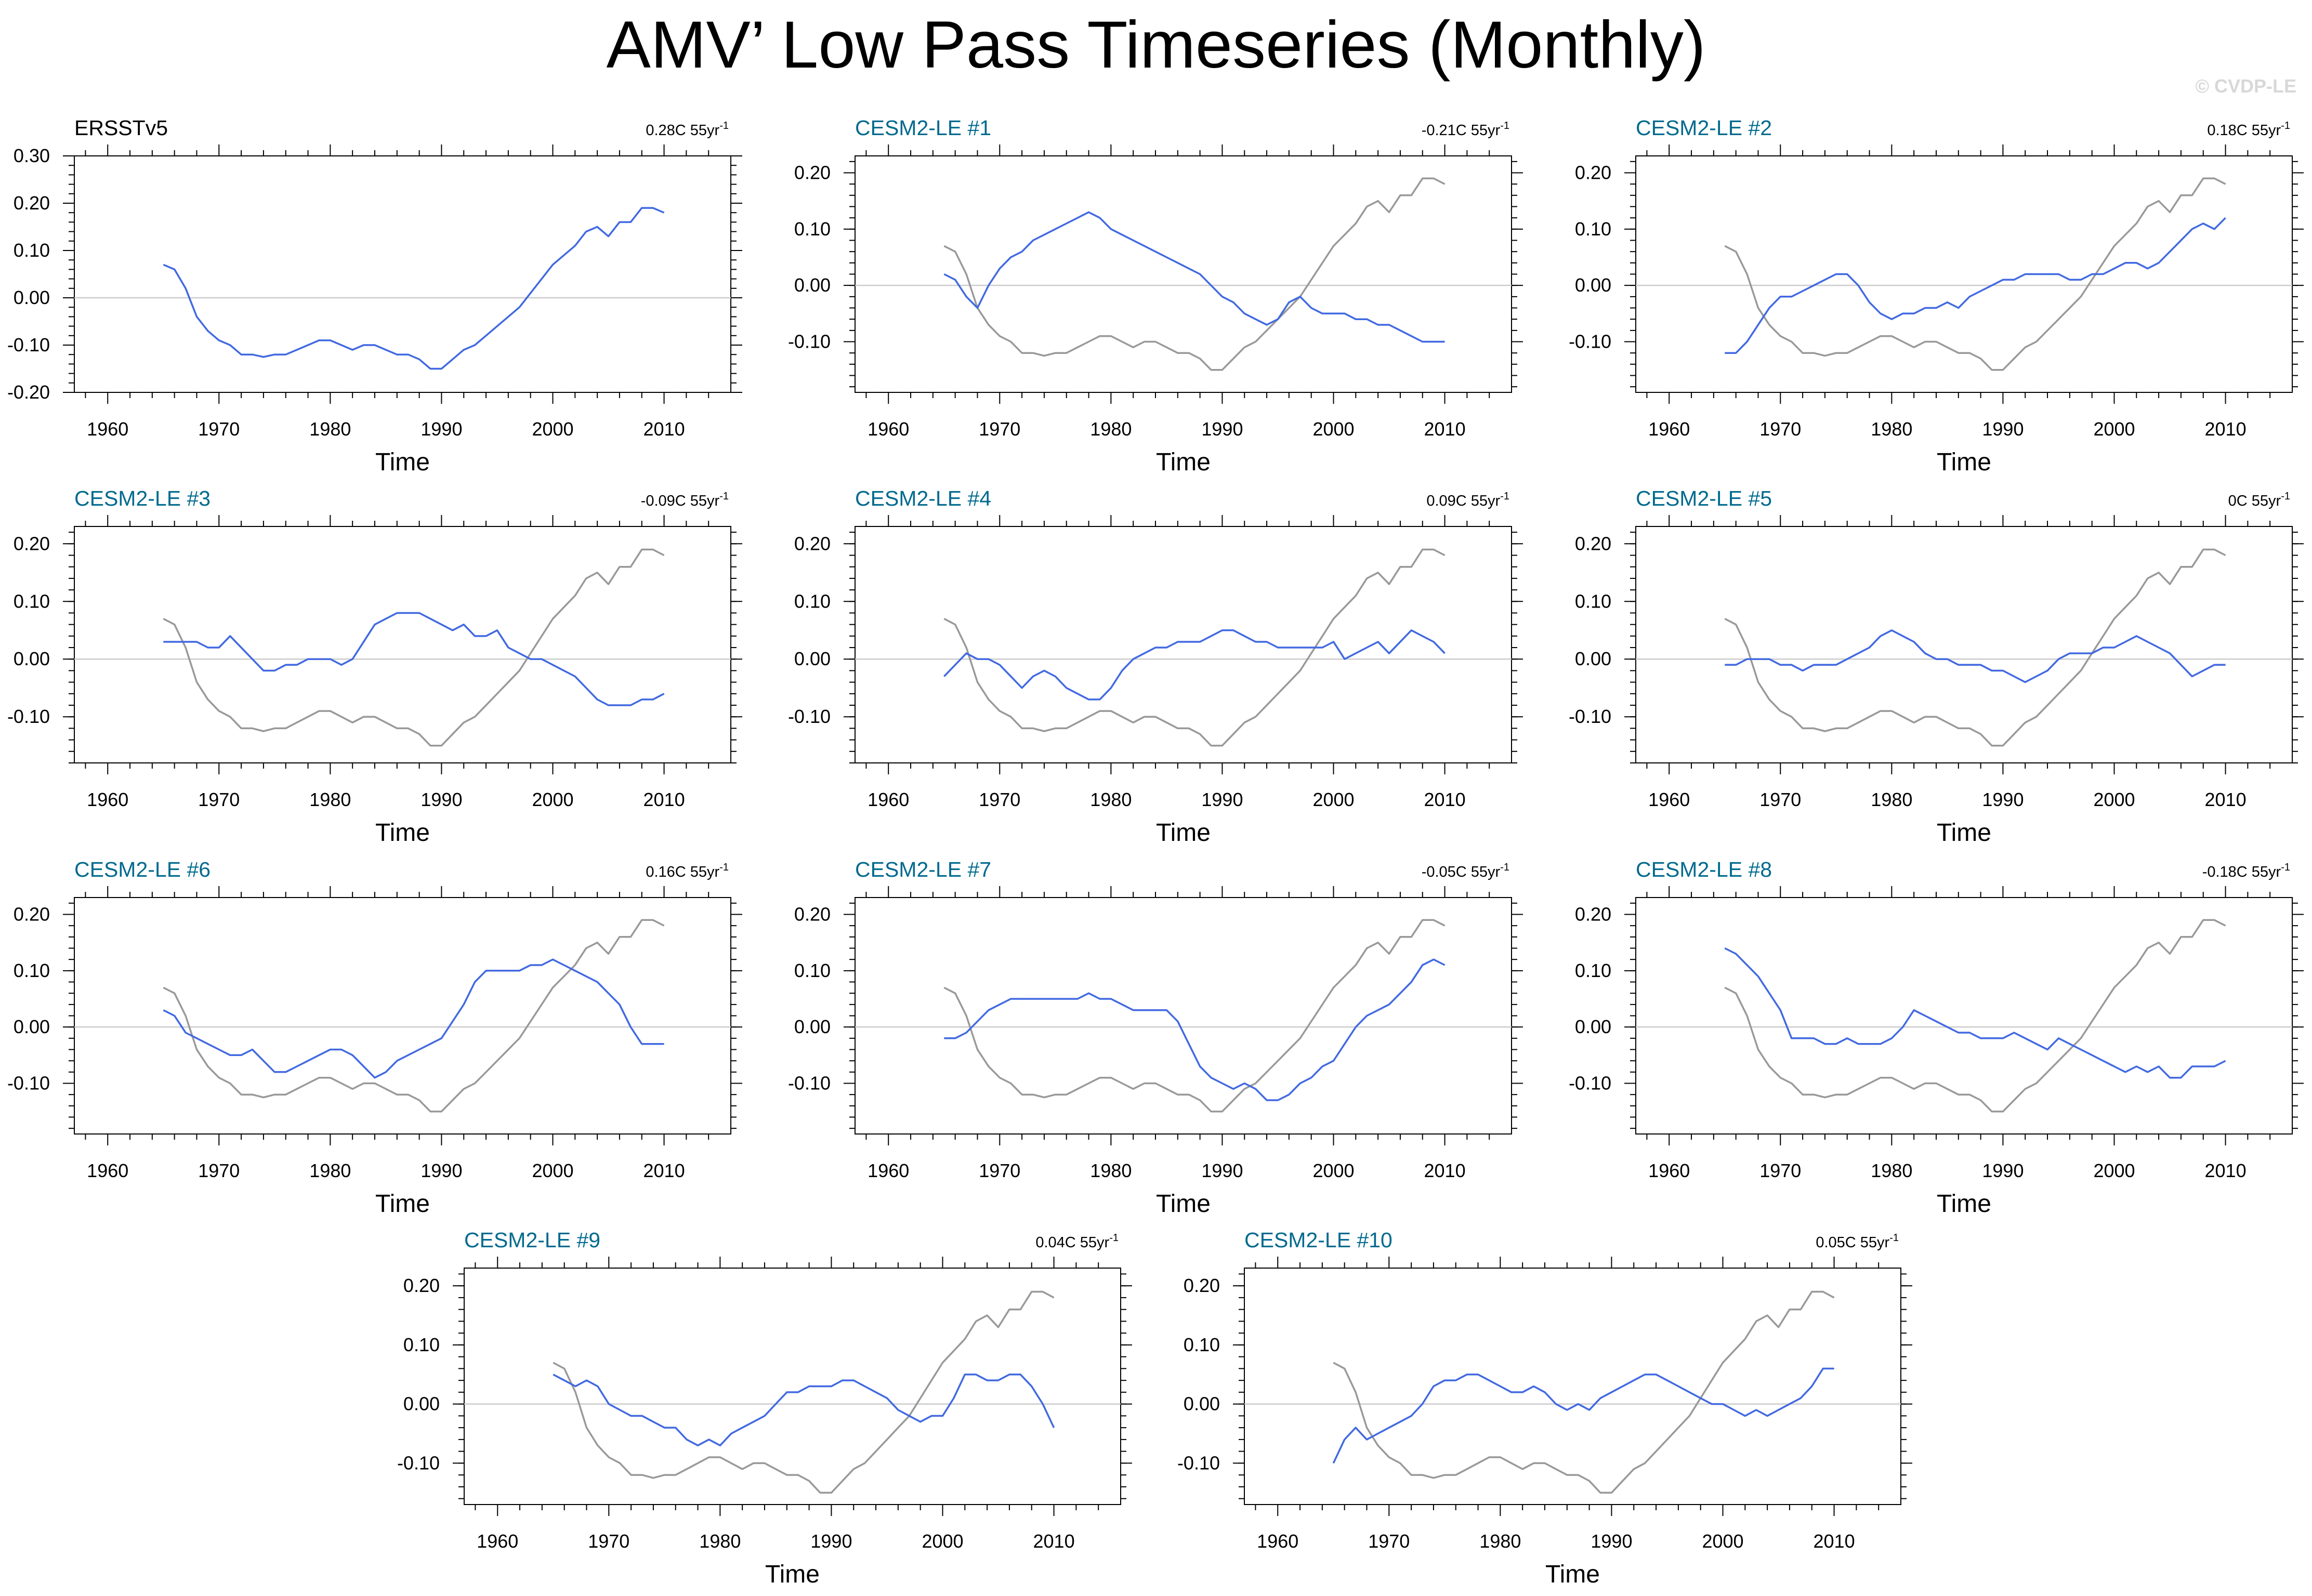 The image size is (2312, 1596). What do you see at coordinates (685, 500) in the screenshot?
I see `trend-label: -0.09C 55yr-1` at bounding box center [685, 500].